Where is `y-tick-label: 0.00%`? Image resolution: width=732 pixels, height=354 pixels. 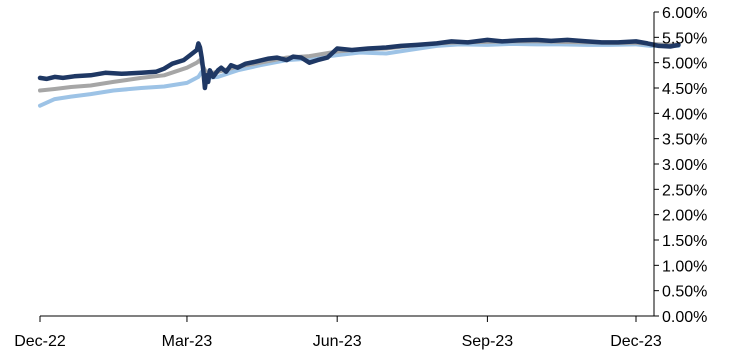
y-tick-label: 0.00% is located at coordinates (684, 317).